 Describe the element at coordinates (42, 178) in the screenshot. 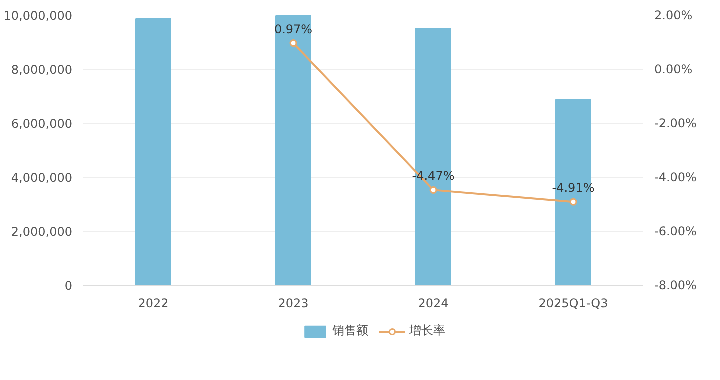

I see `y-tick-label: 4,000,000` at that location.